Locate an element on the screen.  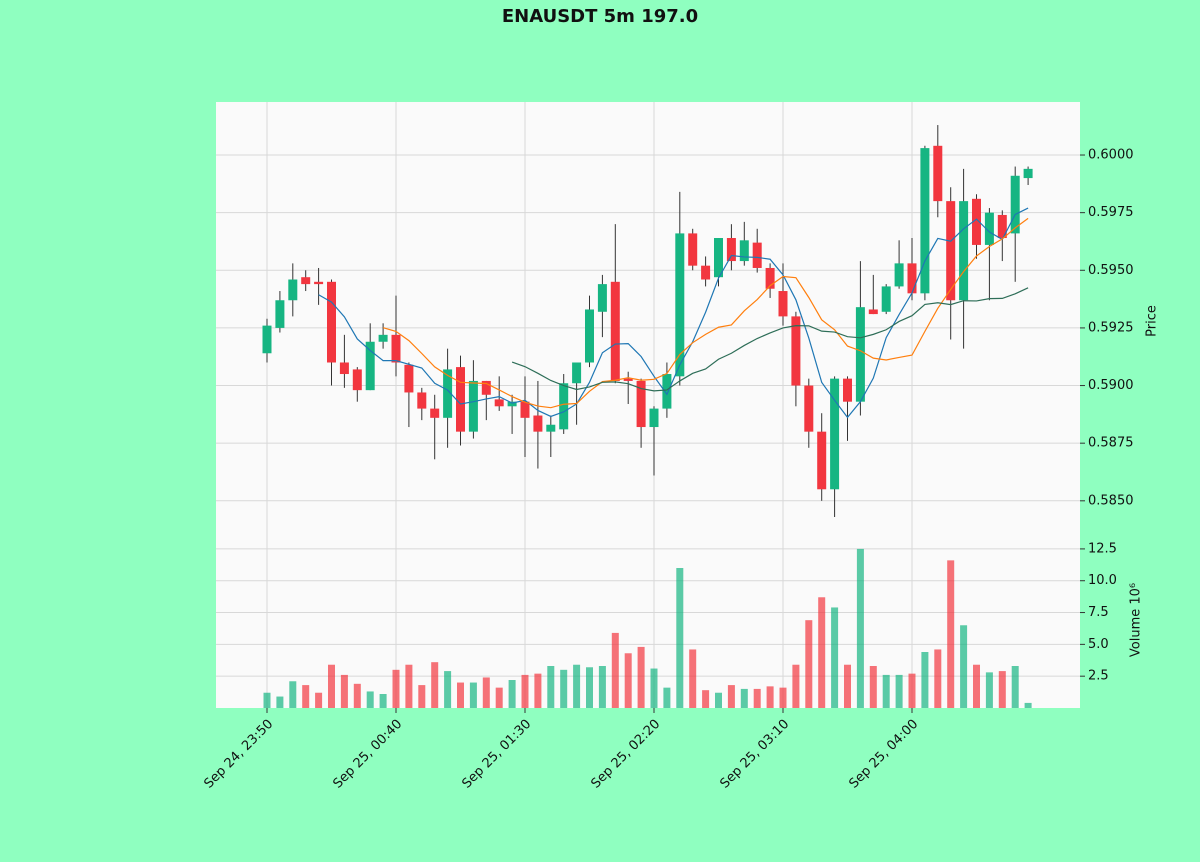
chart-title: ENAUSDT 5m 197.0 is located at coordinates (600, 16).